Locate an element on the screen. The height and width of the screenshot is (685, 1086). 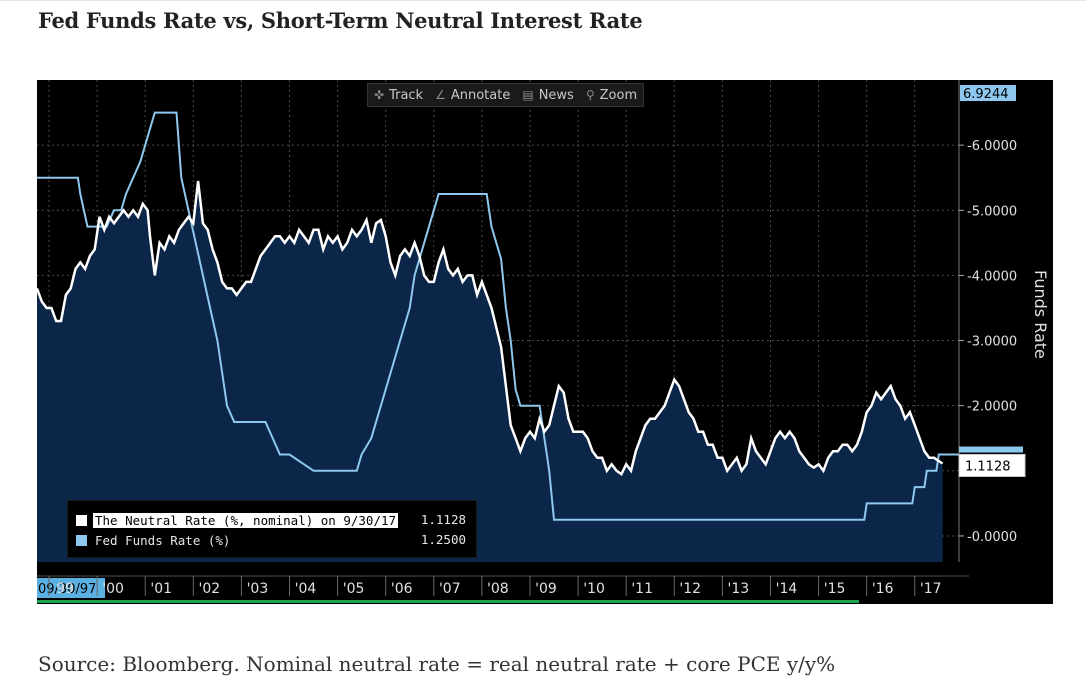
legend-value-fedfunds: 1.2500 is located at coordinates (443, 539).